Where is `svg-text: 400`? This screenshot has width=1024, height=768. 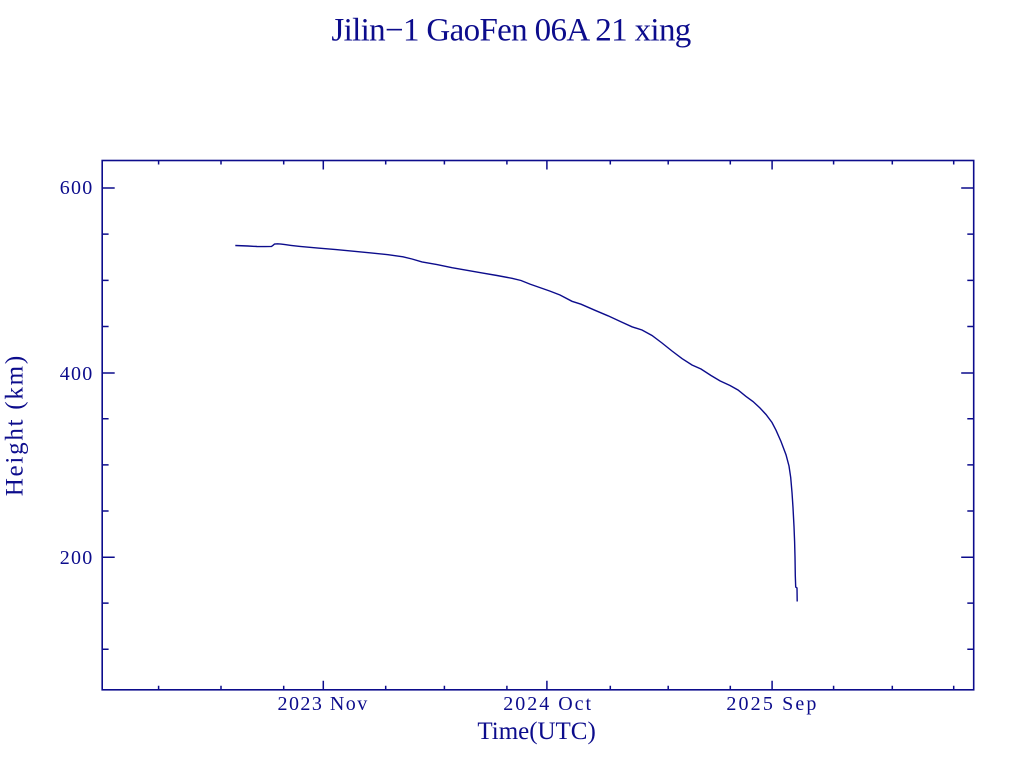
svg-text: 400 is located at coordinates (76, 374).